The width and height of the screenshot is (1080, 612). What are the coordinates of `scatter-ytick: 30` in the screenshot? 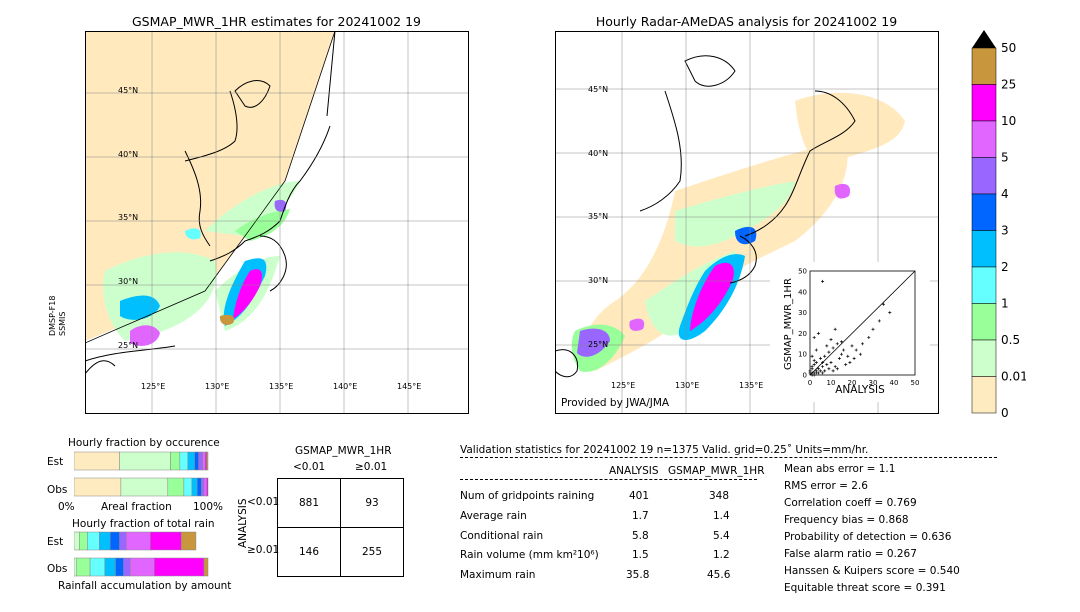 It's located at (802, 313).